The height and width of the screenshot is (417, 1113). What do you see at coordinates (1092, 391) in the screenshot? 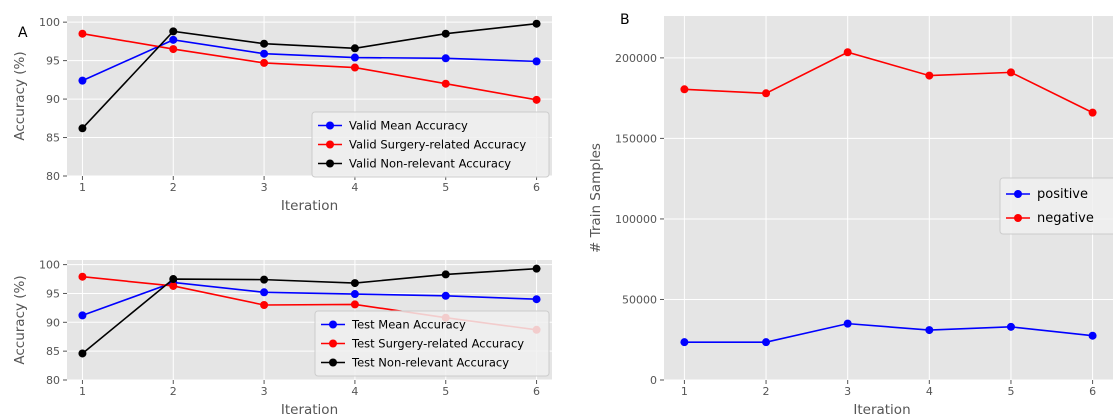
I see `chart-b-xtick-label: 6` at bounding box center [1092, 391].